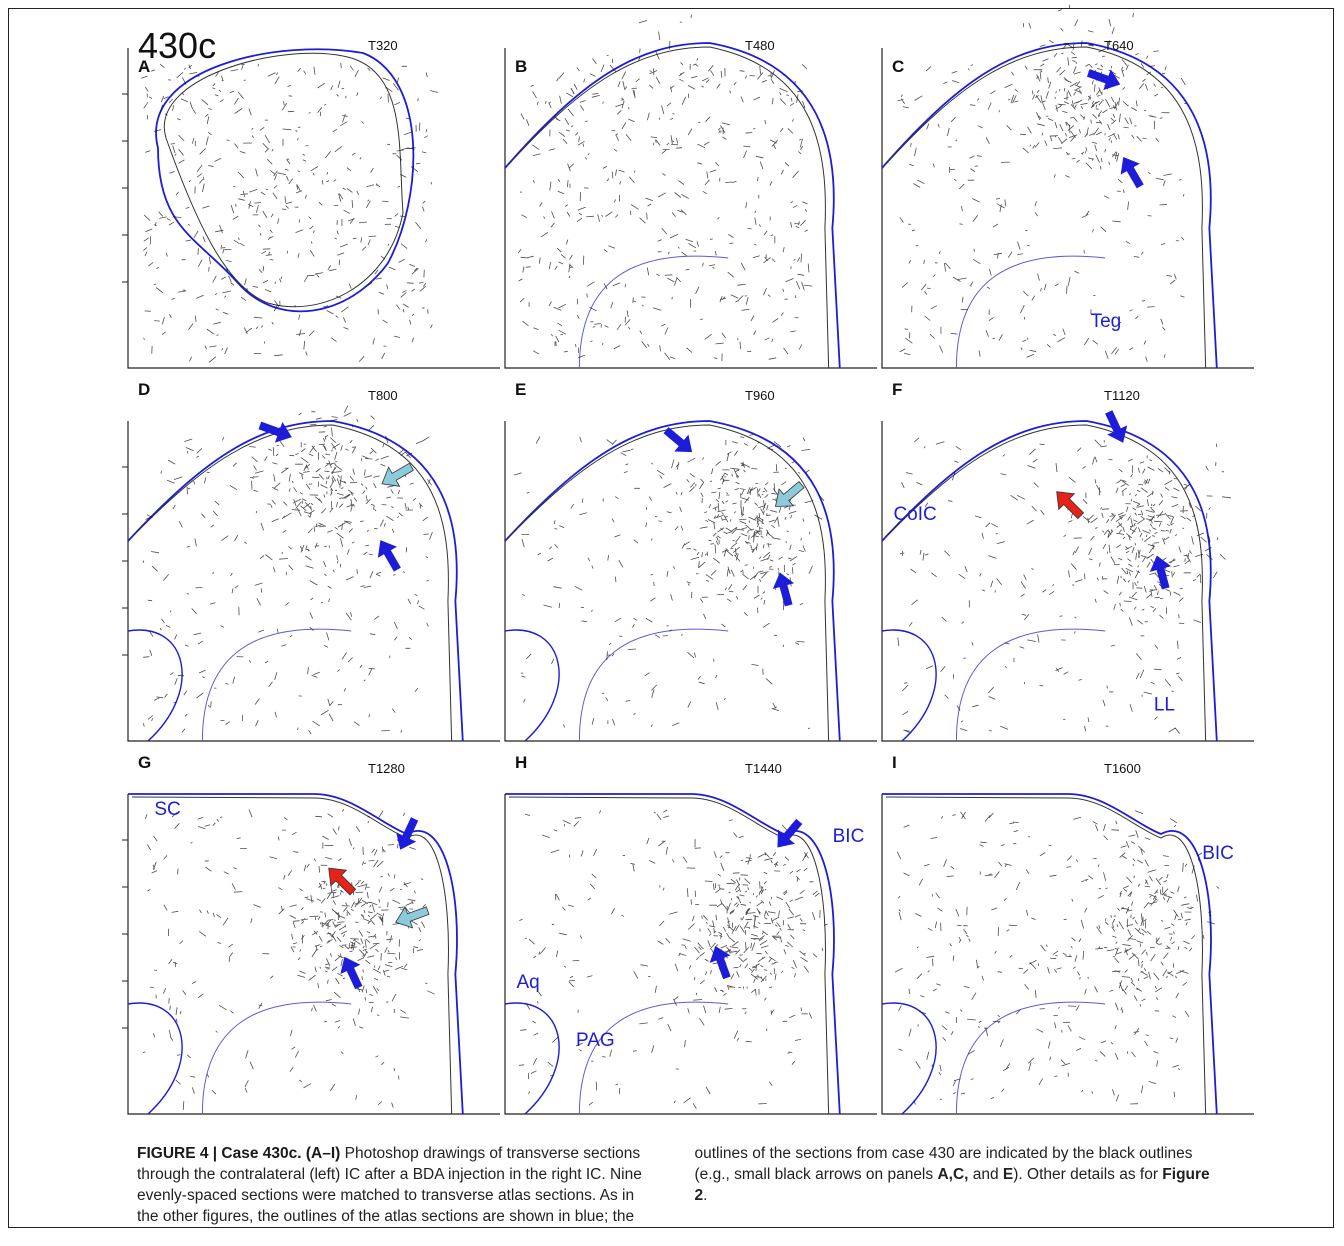 The height and width of the screenshot is (1246, 1344). I want to click on region-label: Teg, so click(1106, 321).